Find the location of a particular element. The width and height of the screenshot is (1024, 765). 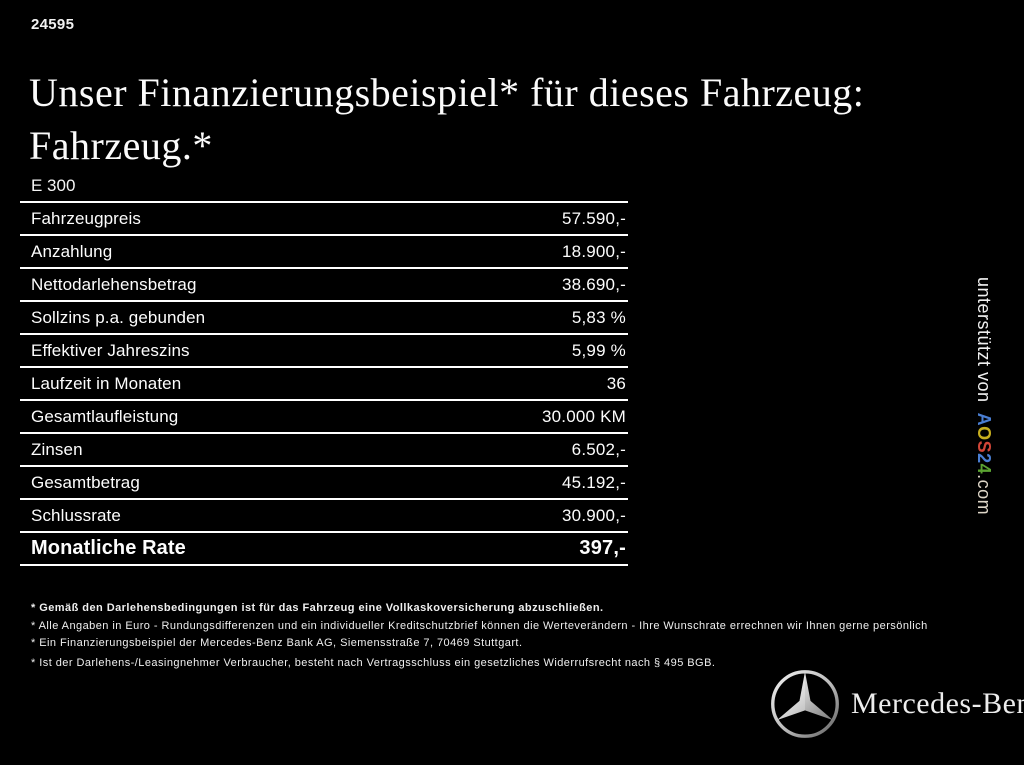

table-row-effektiver-jahreszins: Effektiver Jahreszins 5,99 % is located at coordinates (324, 351).